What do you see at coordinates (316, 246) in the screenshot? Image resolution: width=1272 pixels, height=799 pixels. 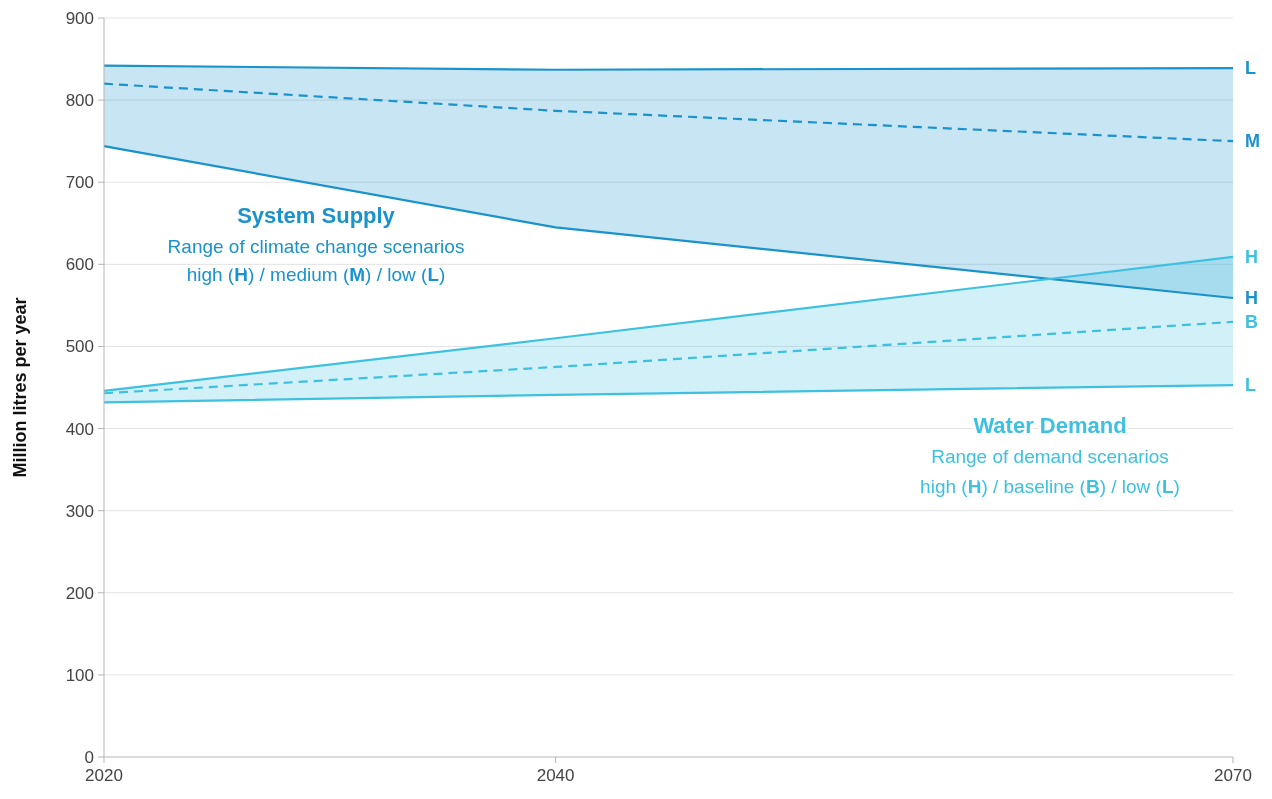 I see `annotation: Range of climate change scenarios` at bounding box center [316, 246].